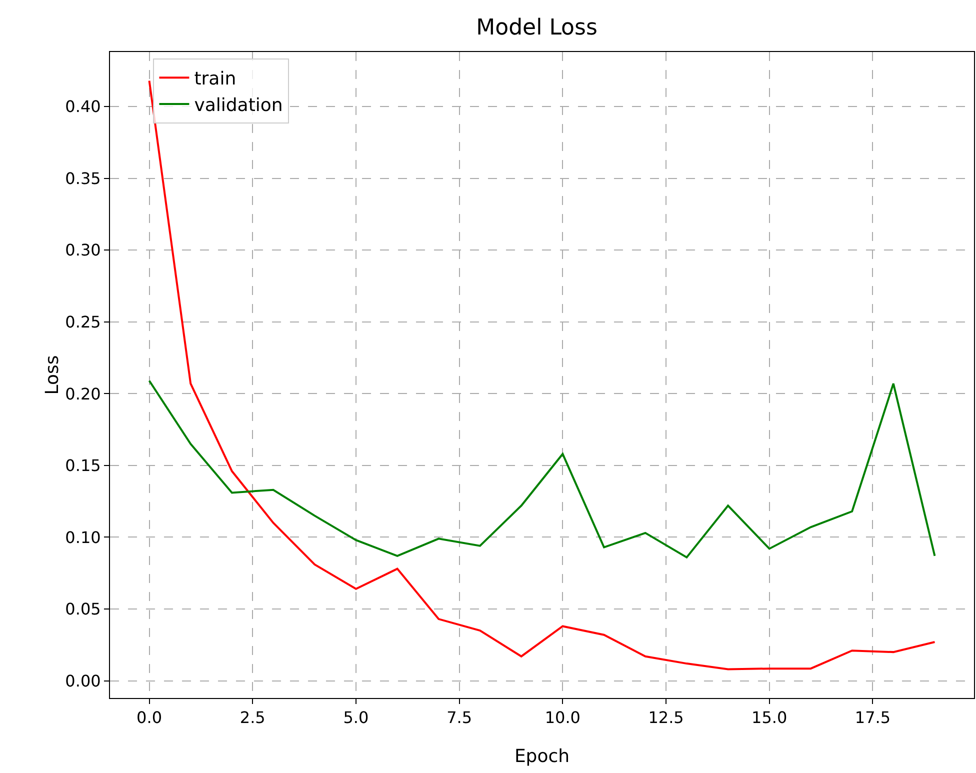 The image size is (976, 773). I want to click on y-tick-label: 0.00, so click(83, 680).